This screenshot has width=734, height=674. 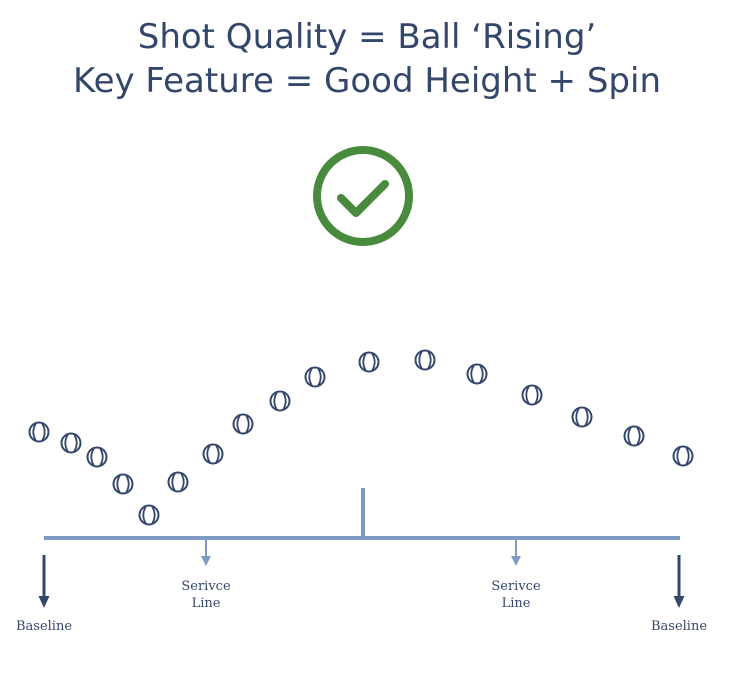 What do you see at coordinates (516, 595) in the screenshot?
I see `right-service-line-label: Serivce Line` at bounding box center [516, 595].